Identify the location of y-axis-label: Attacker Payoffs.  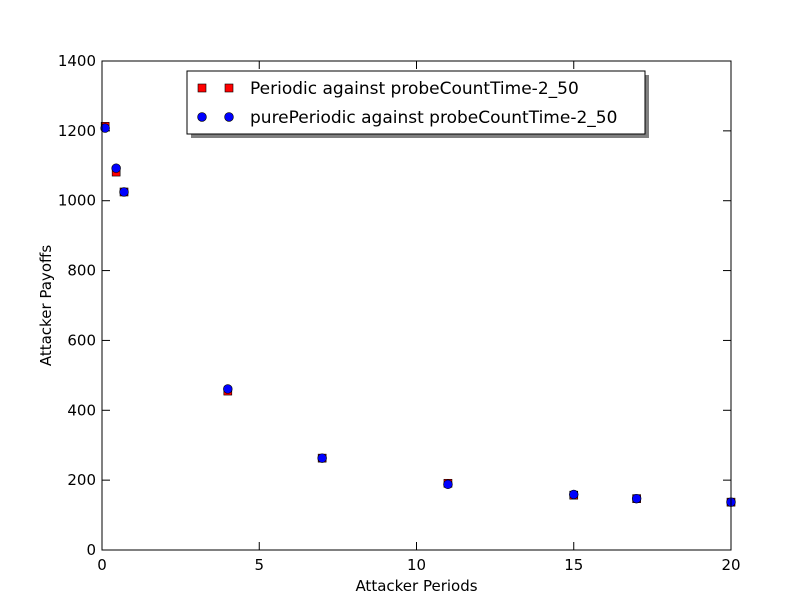
(46, 305).